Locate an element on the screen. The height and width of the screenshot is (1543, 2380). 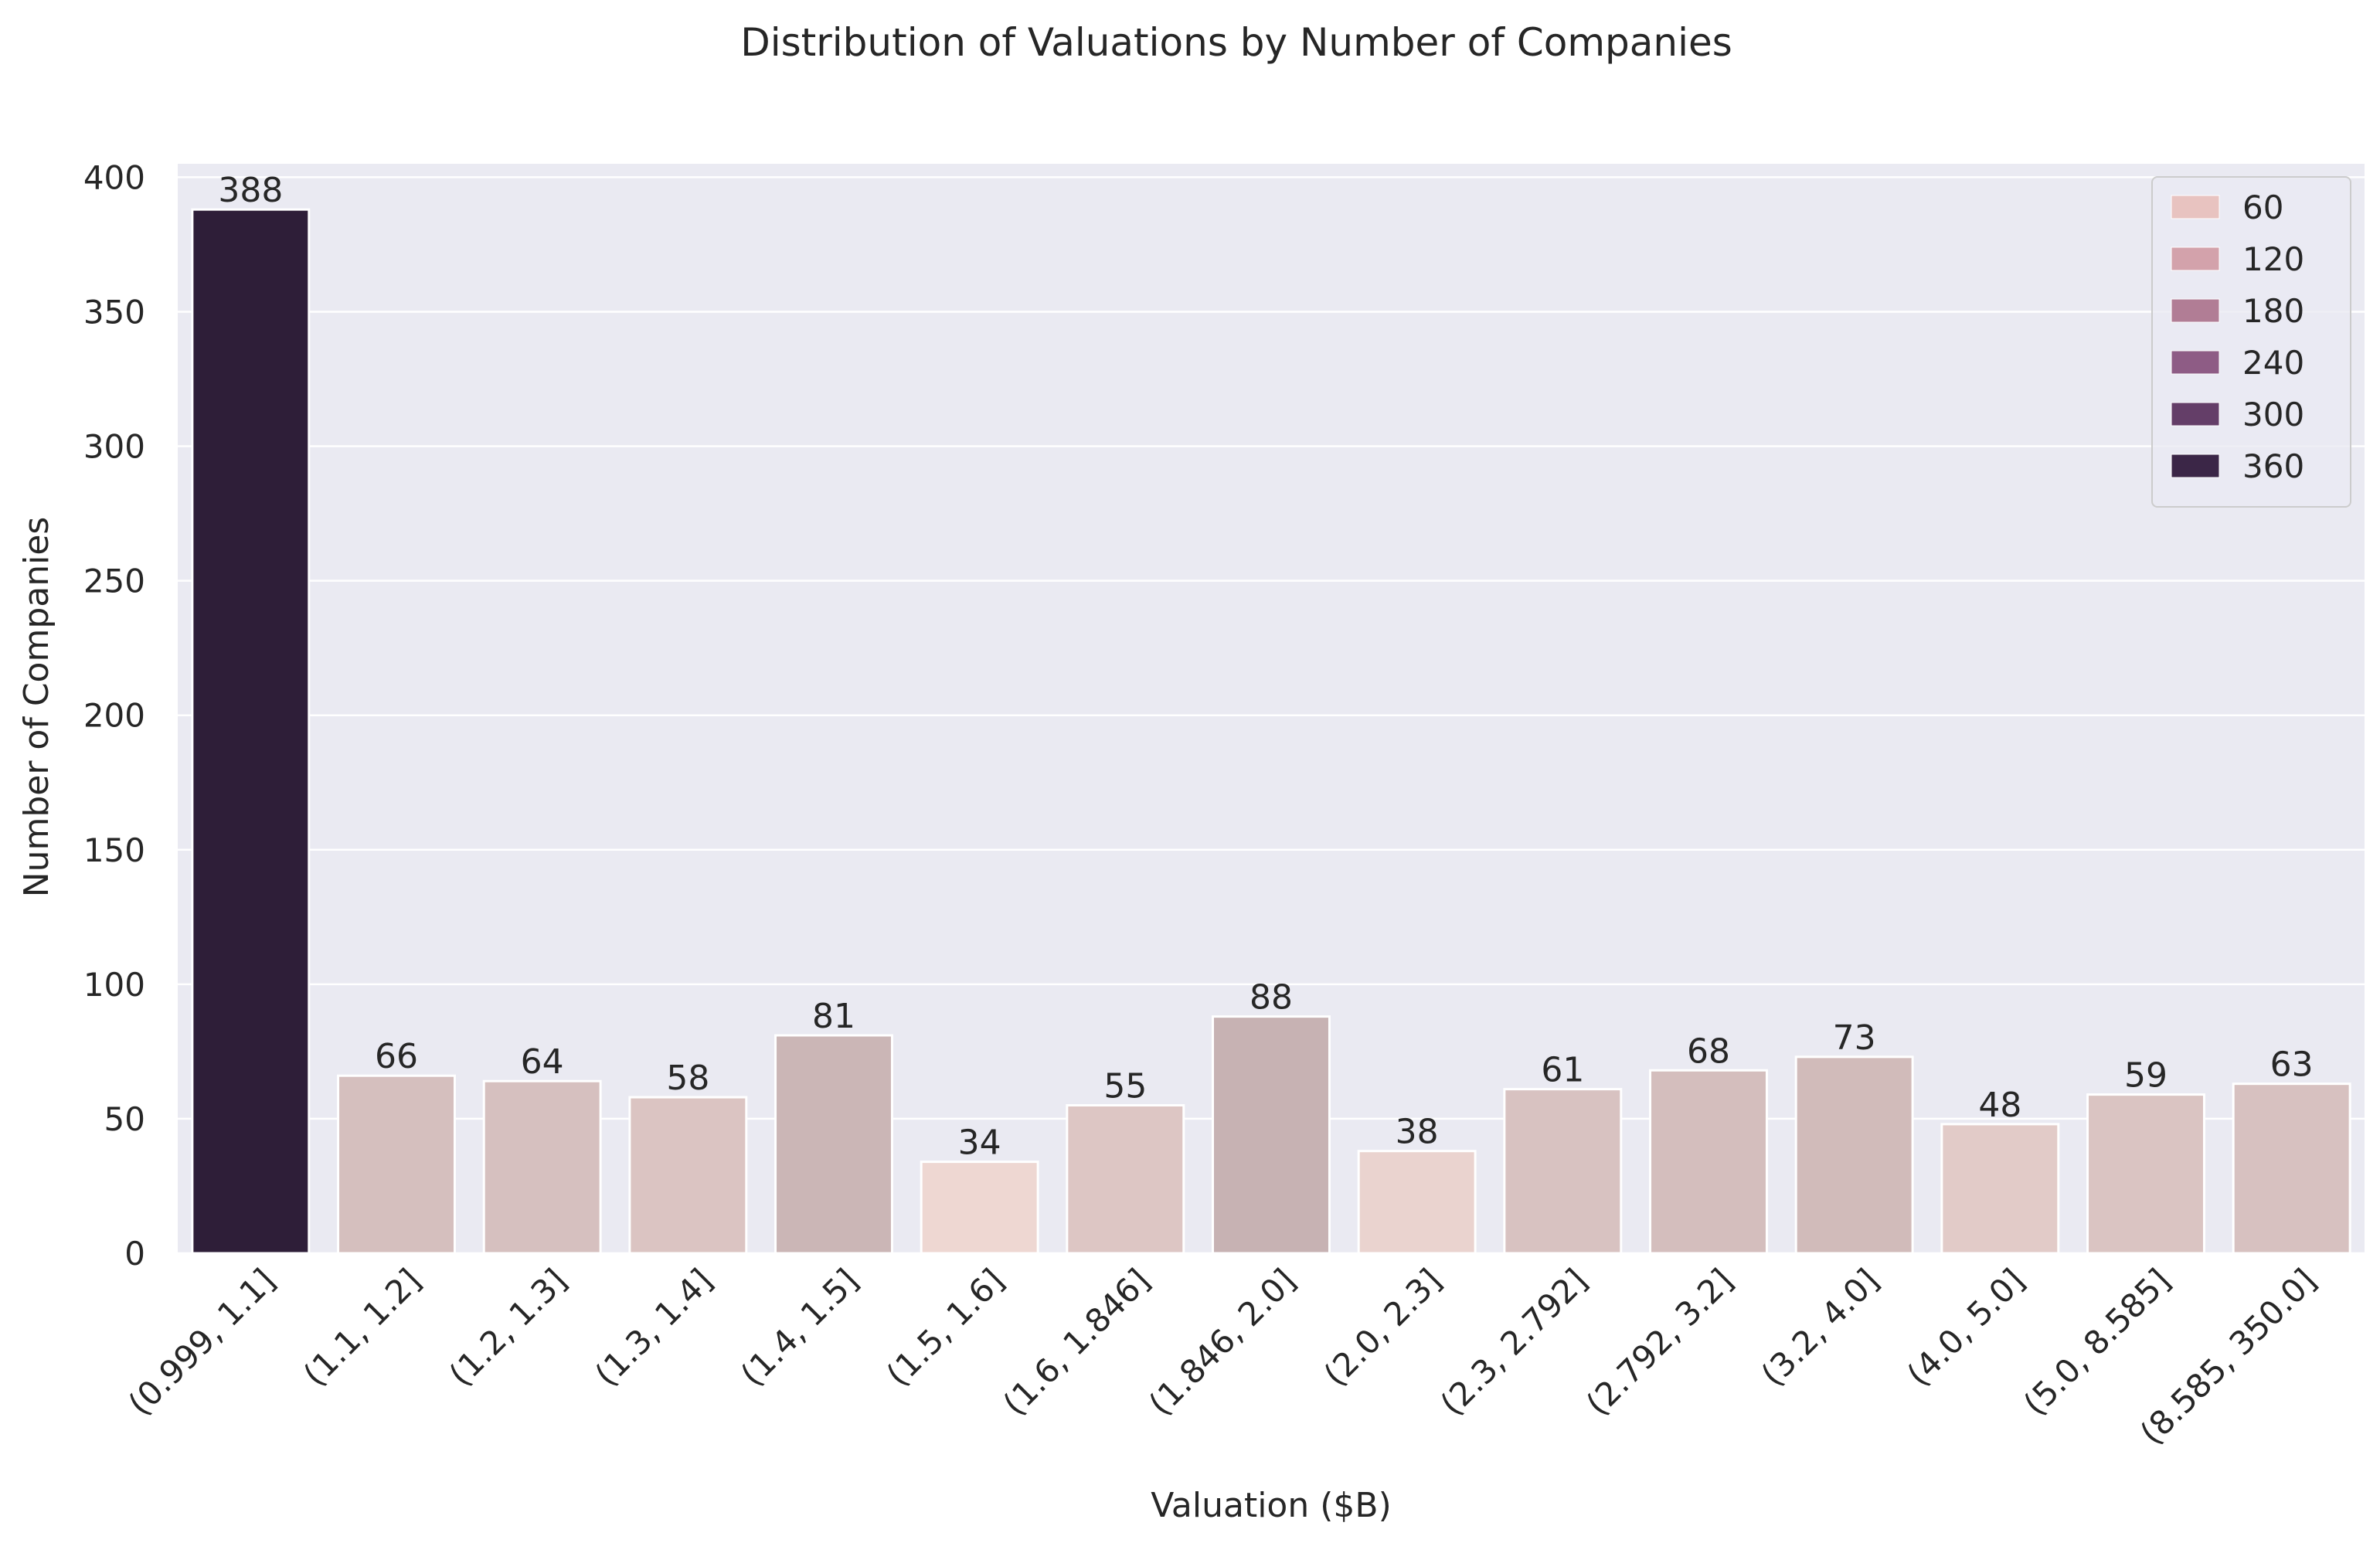
legend-label: 240 is located at coordinates (2273, 363).